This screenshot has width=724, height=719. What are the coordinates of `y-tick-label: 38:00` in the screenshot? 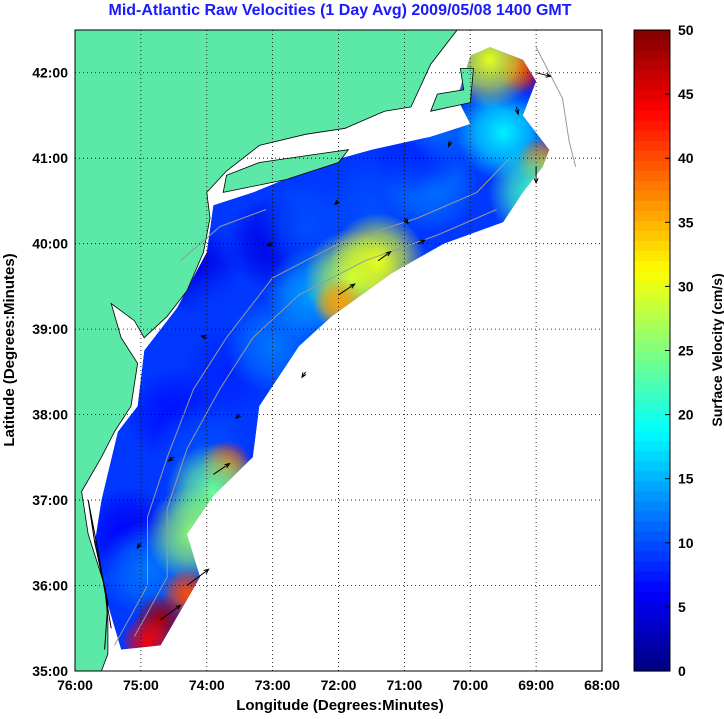 It's located at (50, 415).